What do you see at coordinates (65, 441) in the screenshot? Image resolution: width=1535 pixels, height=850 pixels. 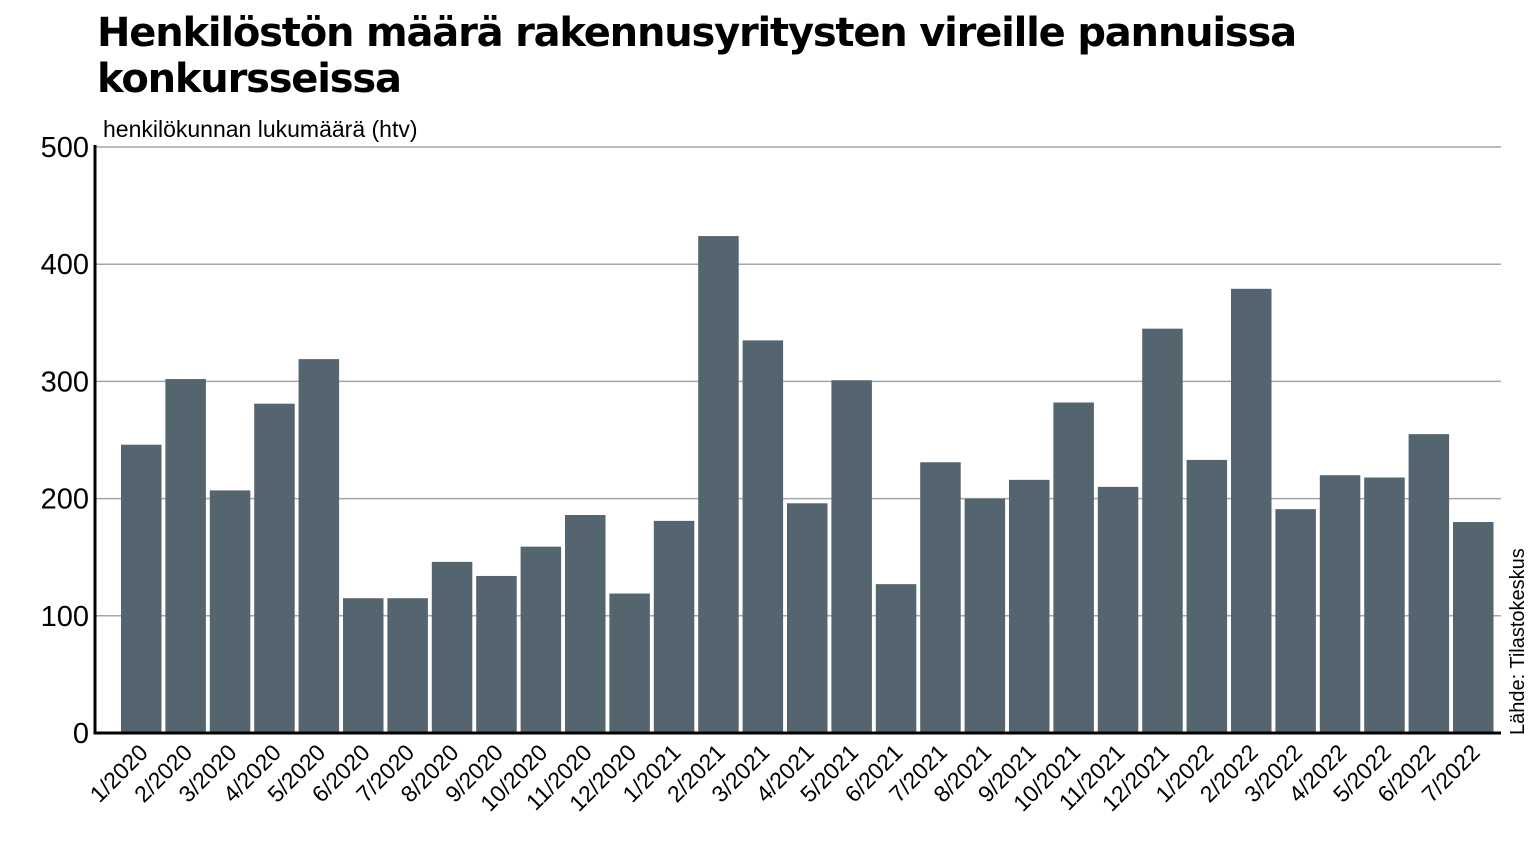 I see `y-tick-labels: 0 100 200 300 400 500` at bounding box center [65, 441].